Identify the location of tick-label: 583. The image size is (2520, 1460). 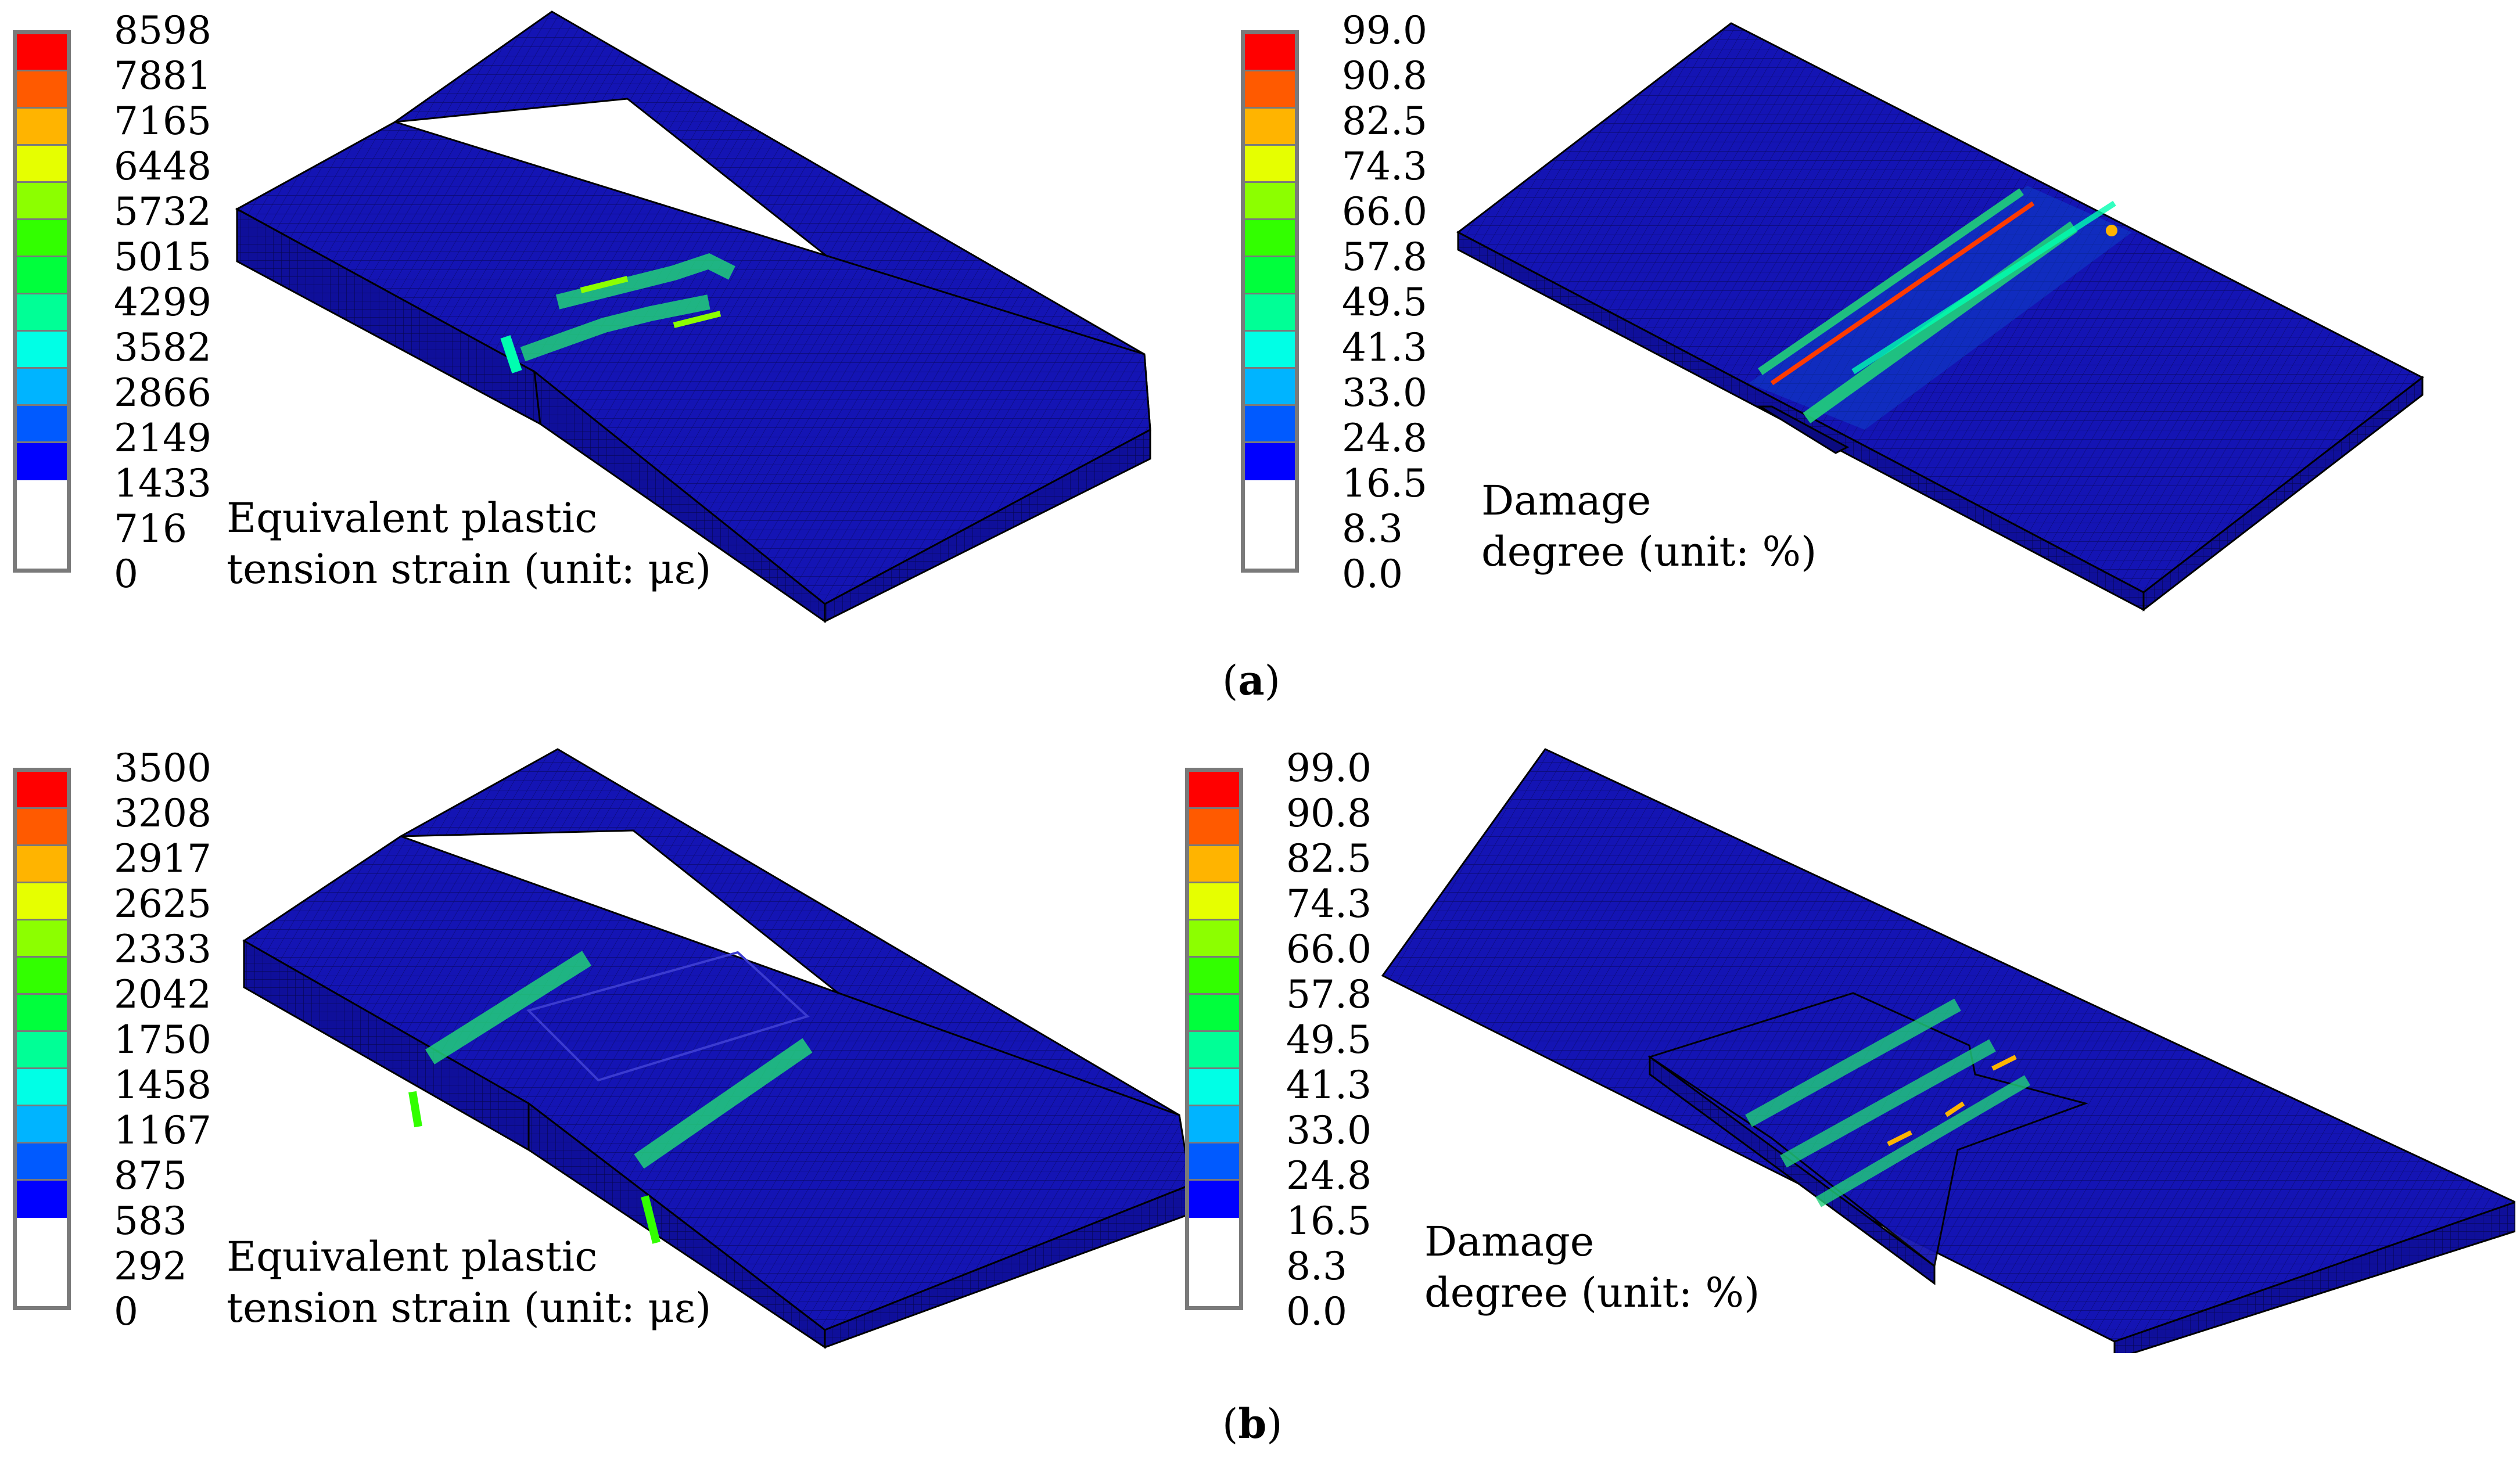
(150, 1221).